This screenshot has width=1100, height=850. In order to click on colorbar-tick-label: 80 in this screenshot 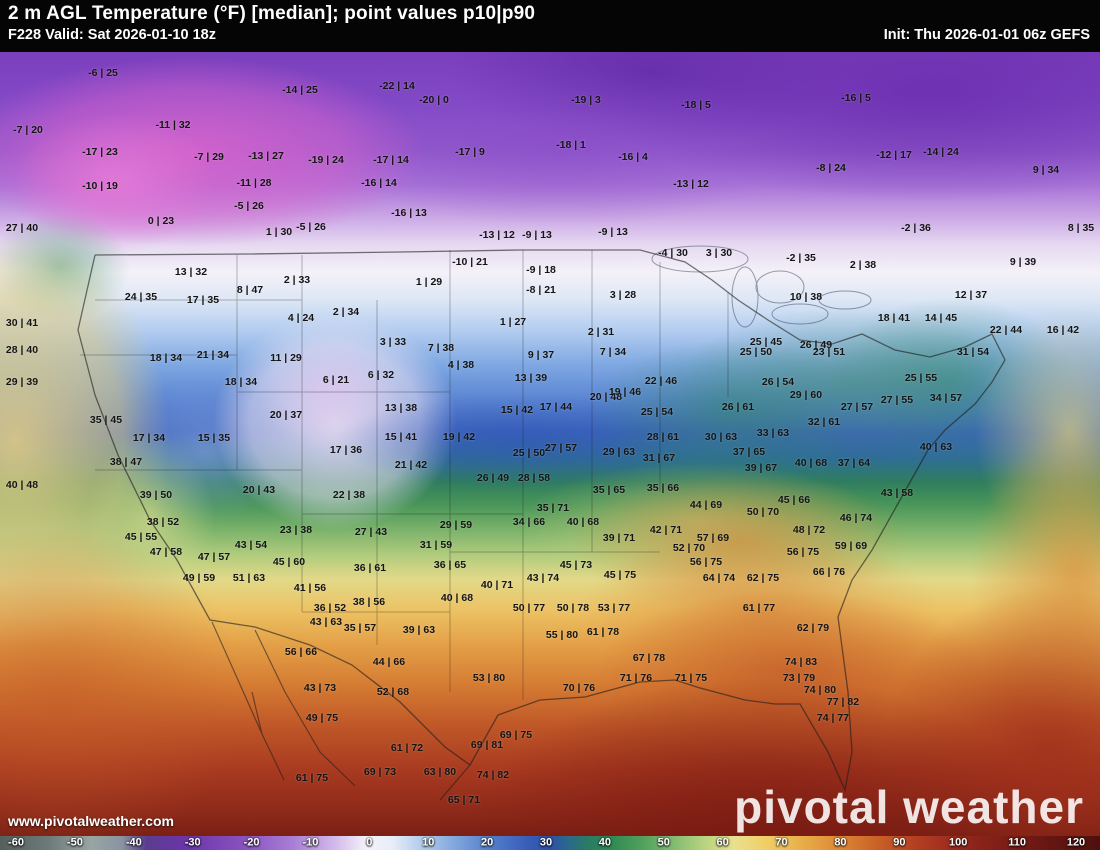, I will do `click(840, 842)`.